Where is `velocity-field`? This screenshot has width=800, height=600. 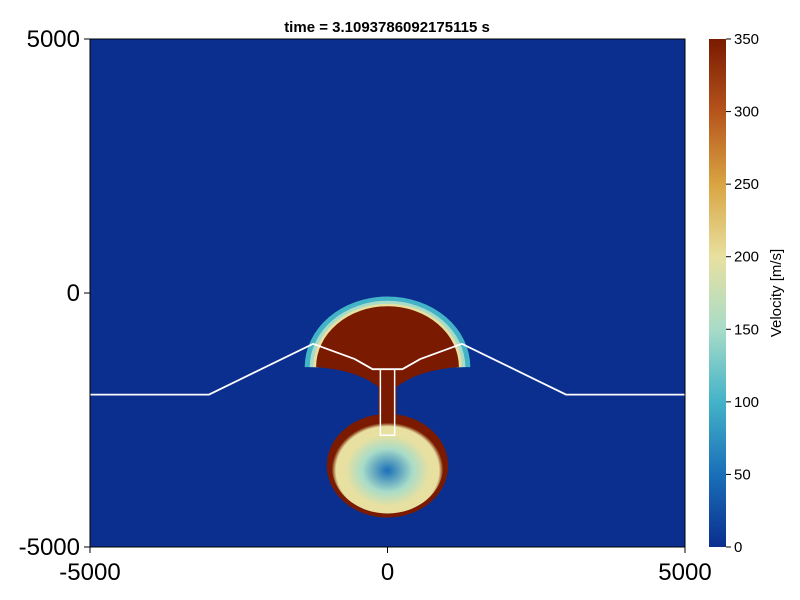 velocity-field is located at coordinates (387, 407).